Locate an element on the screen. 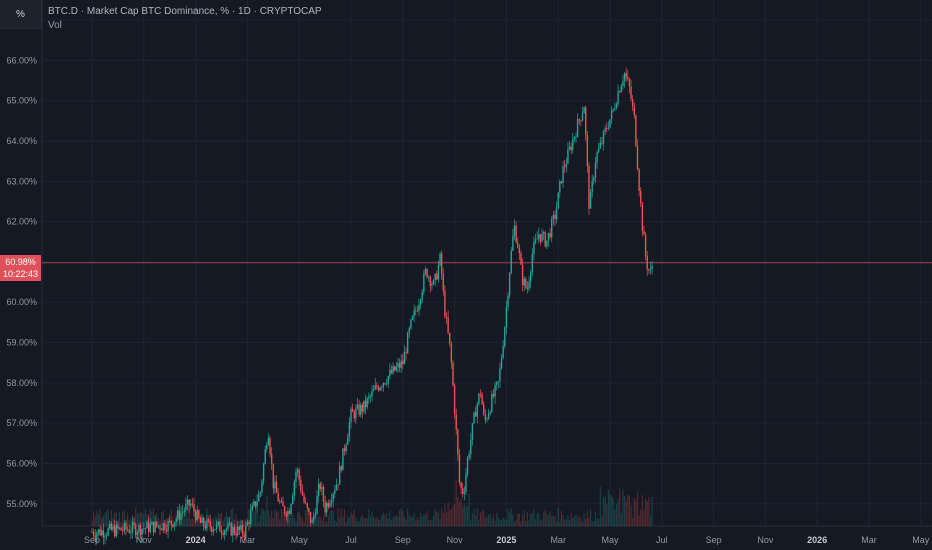  x-tick-label: Mar is located at coordinates (558, 540).